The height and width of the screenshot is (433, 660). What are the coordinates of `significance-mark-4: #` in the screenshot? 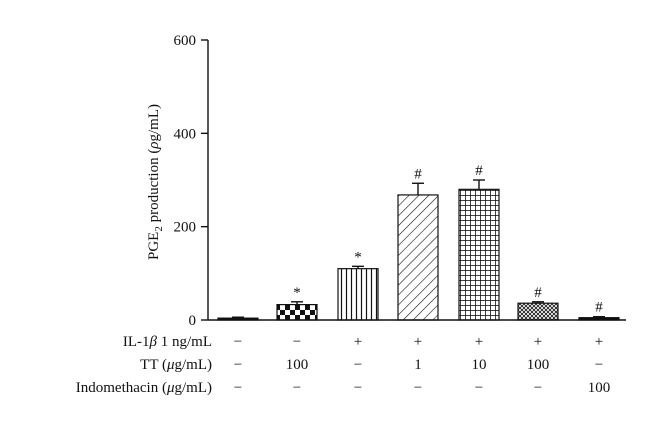 It's located at (418, 174).